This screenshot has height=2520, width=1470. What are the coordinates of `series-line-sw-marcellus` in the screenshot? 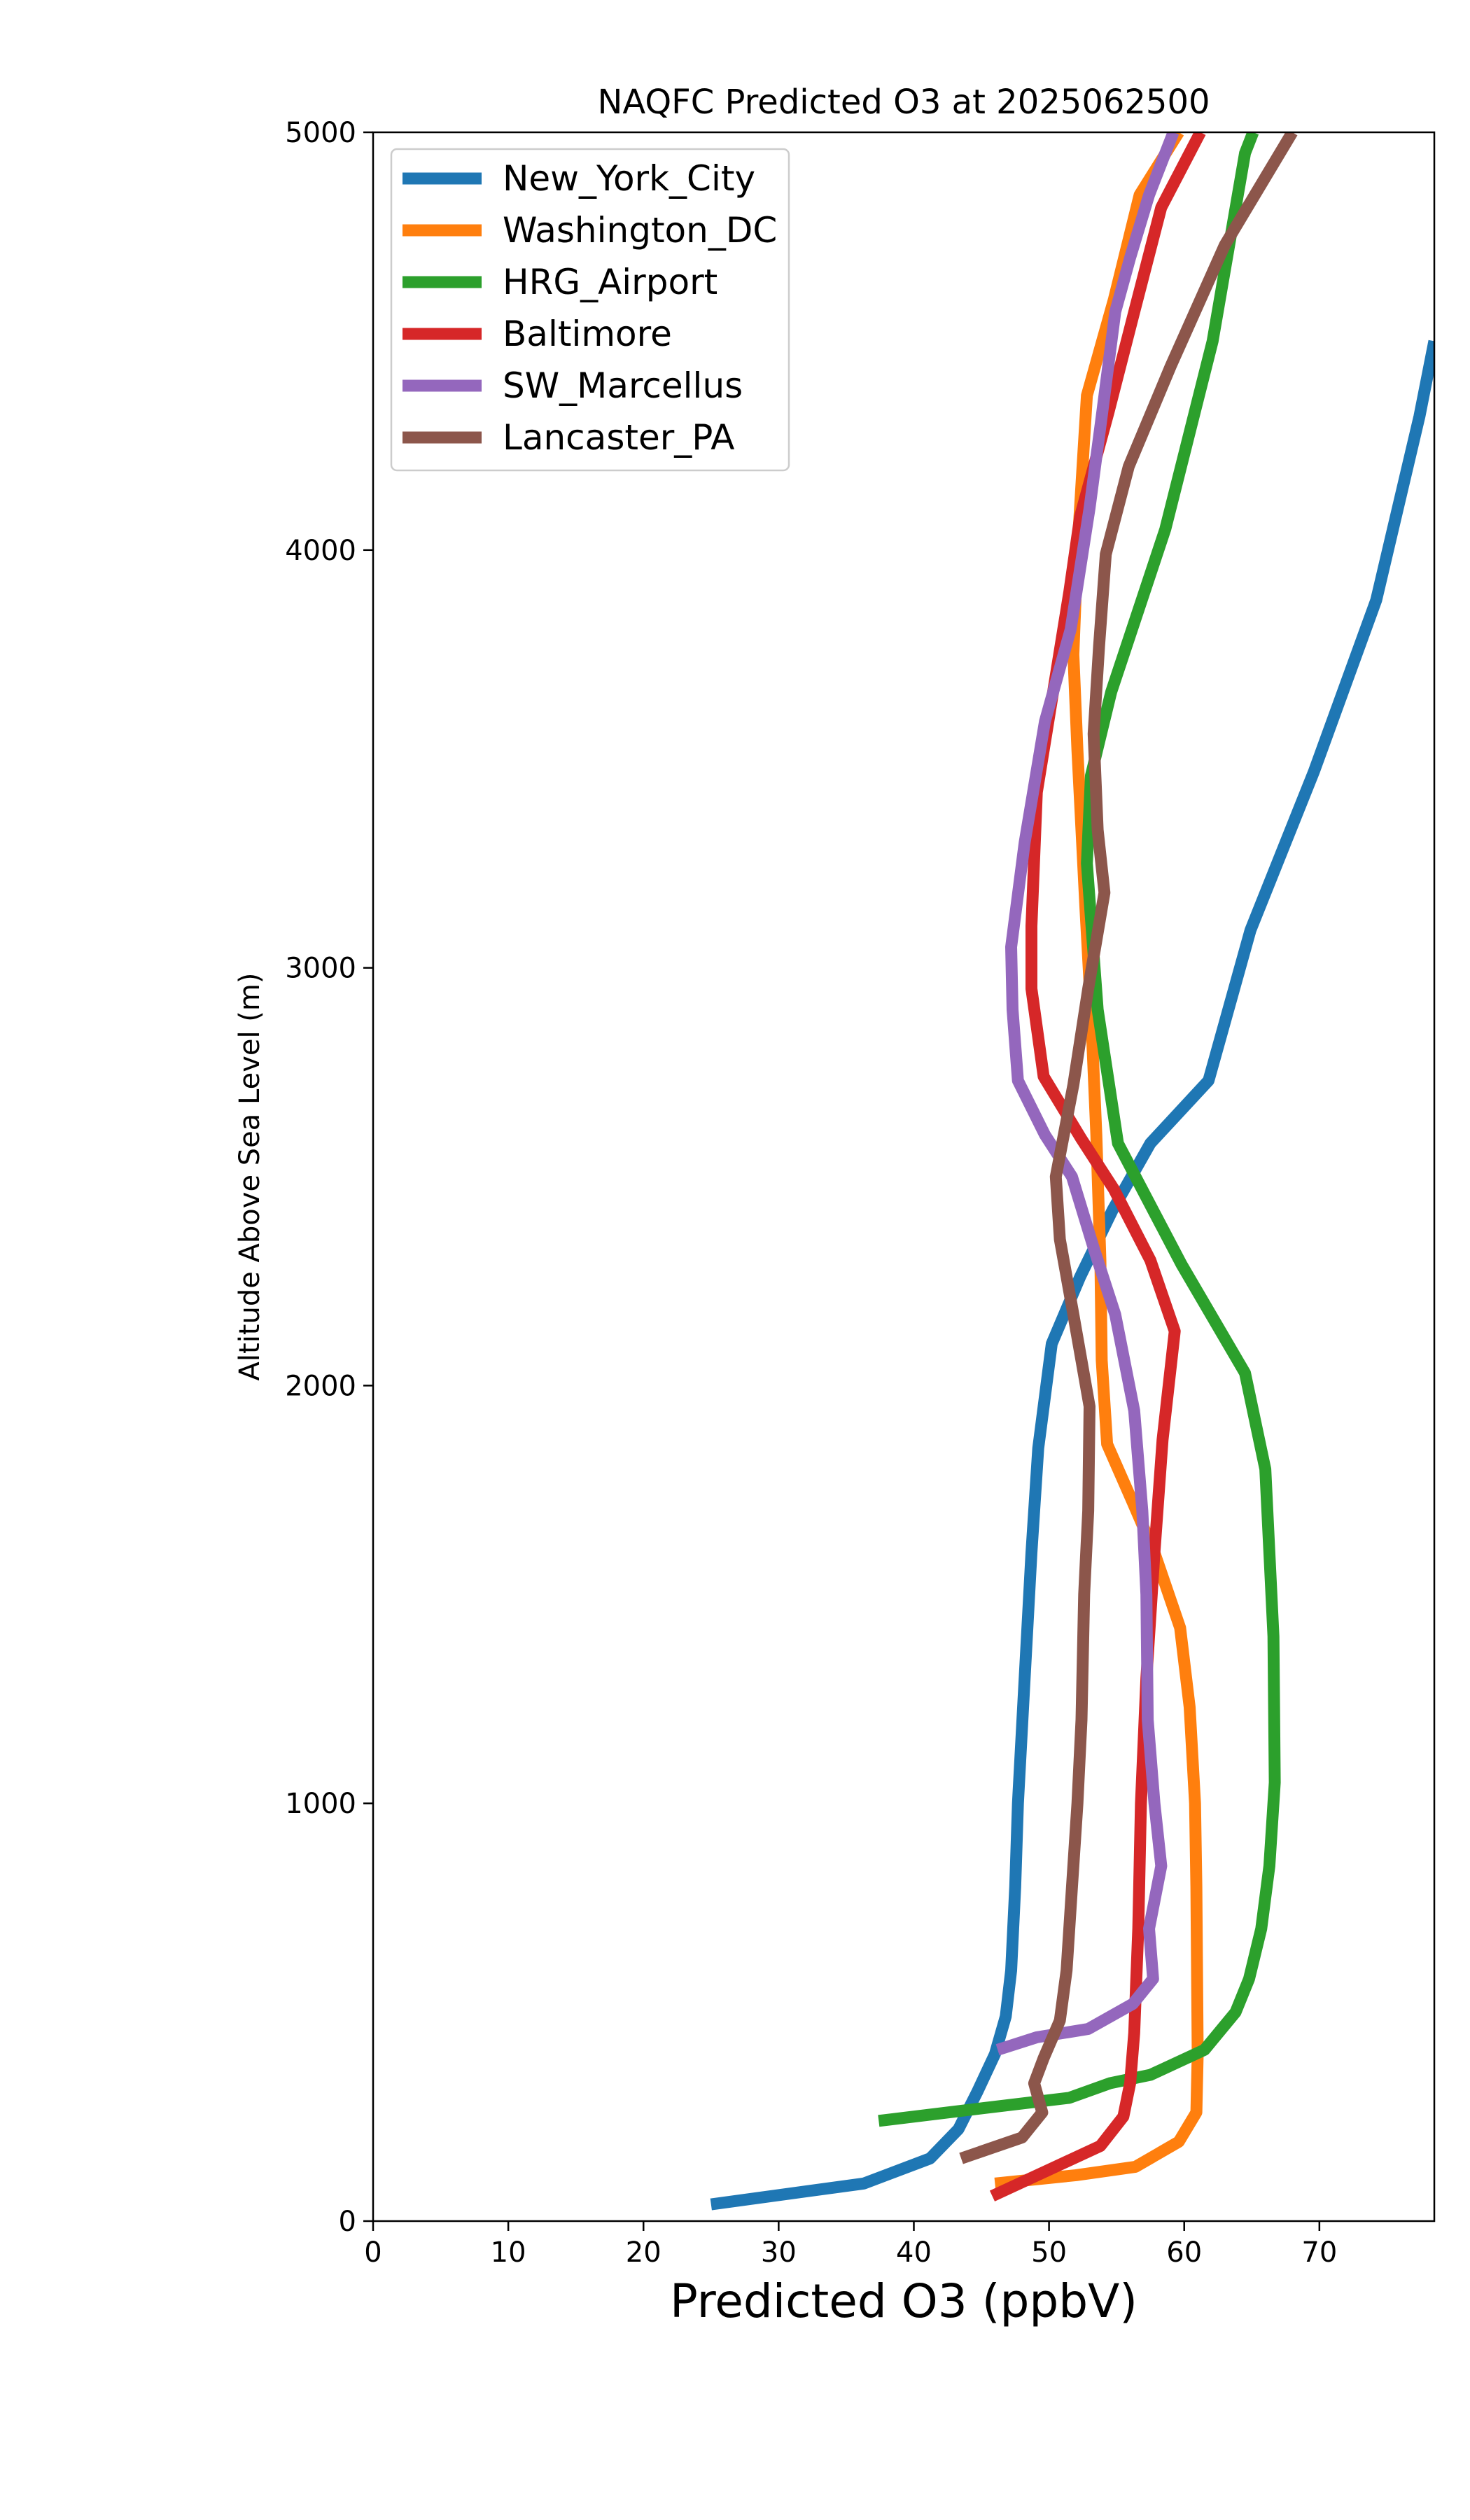 It's located at (1087, 1094).